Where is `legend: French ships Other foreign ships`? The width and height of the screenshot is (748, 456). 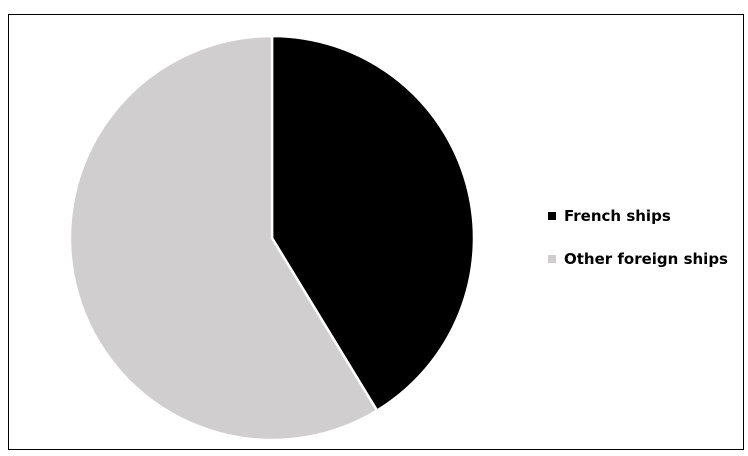 legend: French ships Other foreign ships is located at coordinates (638, 249).